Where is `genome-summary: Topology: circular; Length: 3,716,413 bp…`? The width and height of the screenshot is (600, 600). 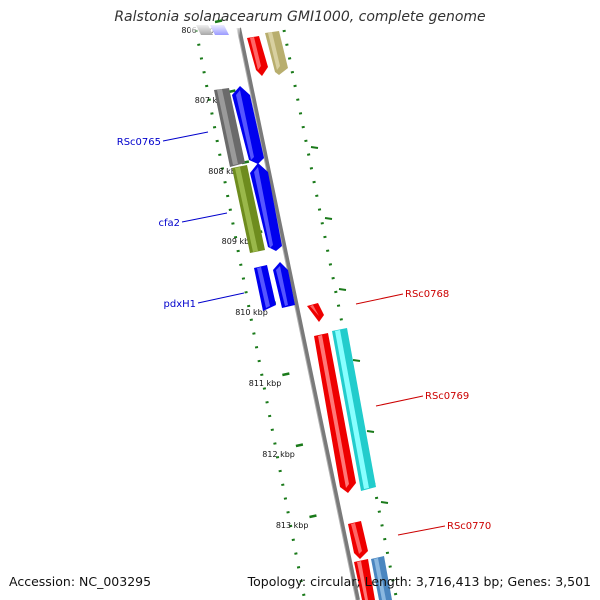 genome-summary: Topology: circular; Length: 3,716,413 bp… is located at coordinates (419, 581).